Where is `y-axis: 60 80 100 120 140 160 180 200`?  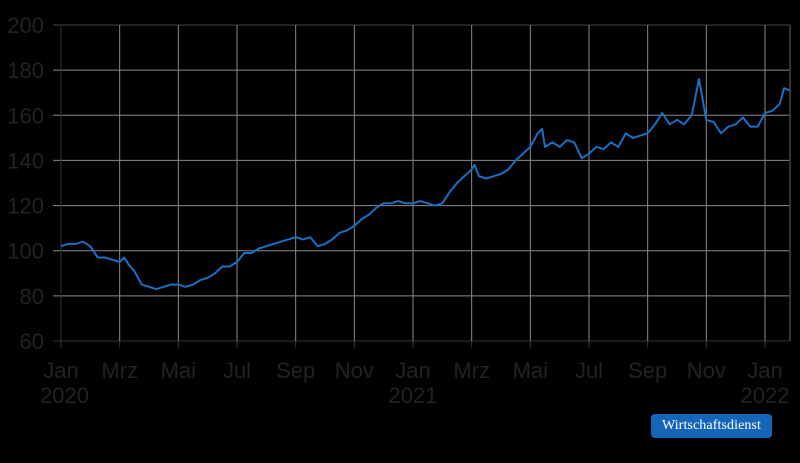
y-axis: 60 80 100 120 140 160 180 200 is located at coordinates (25, 183).